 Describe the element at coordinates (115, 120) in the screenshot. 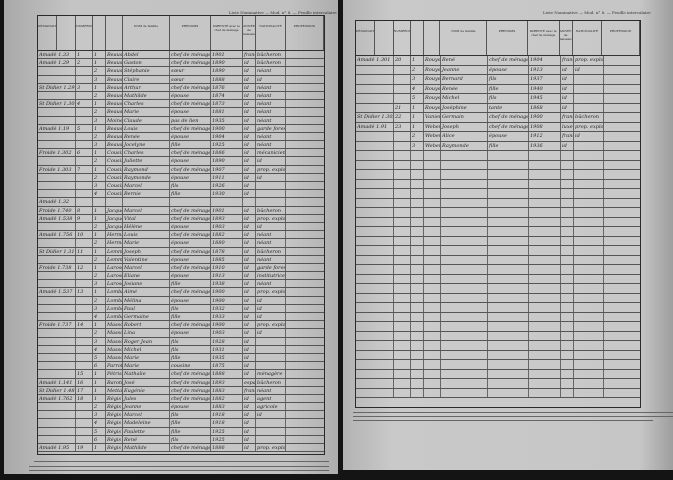

I see `individual-number-cell: Moine` at that location.